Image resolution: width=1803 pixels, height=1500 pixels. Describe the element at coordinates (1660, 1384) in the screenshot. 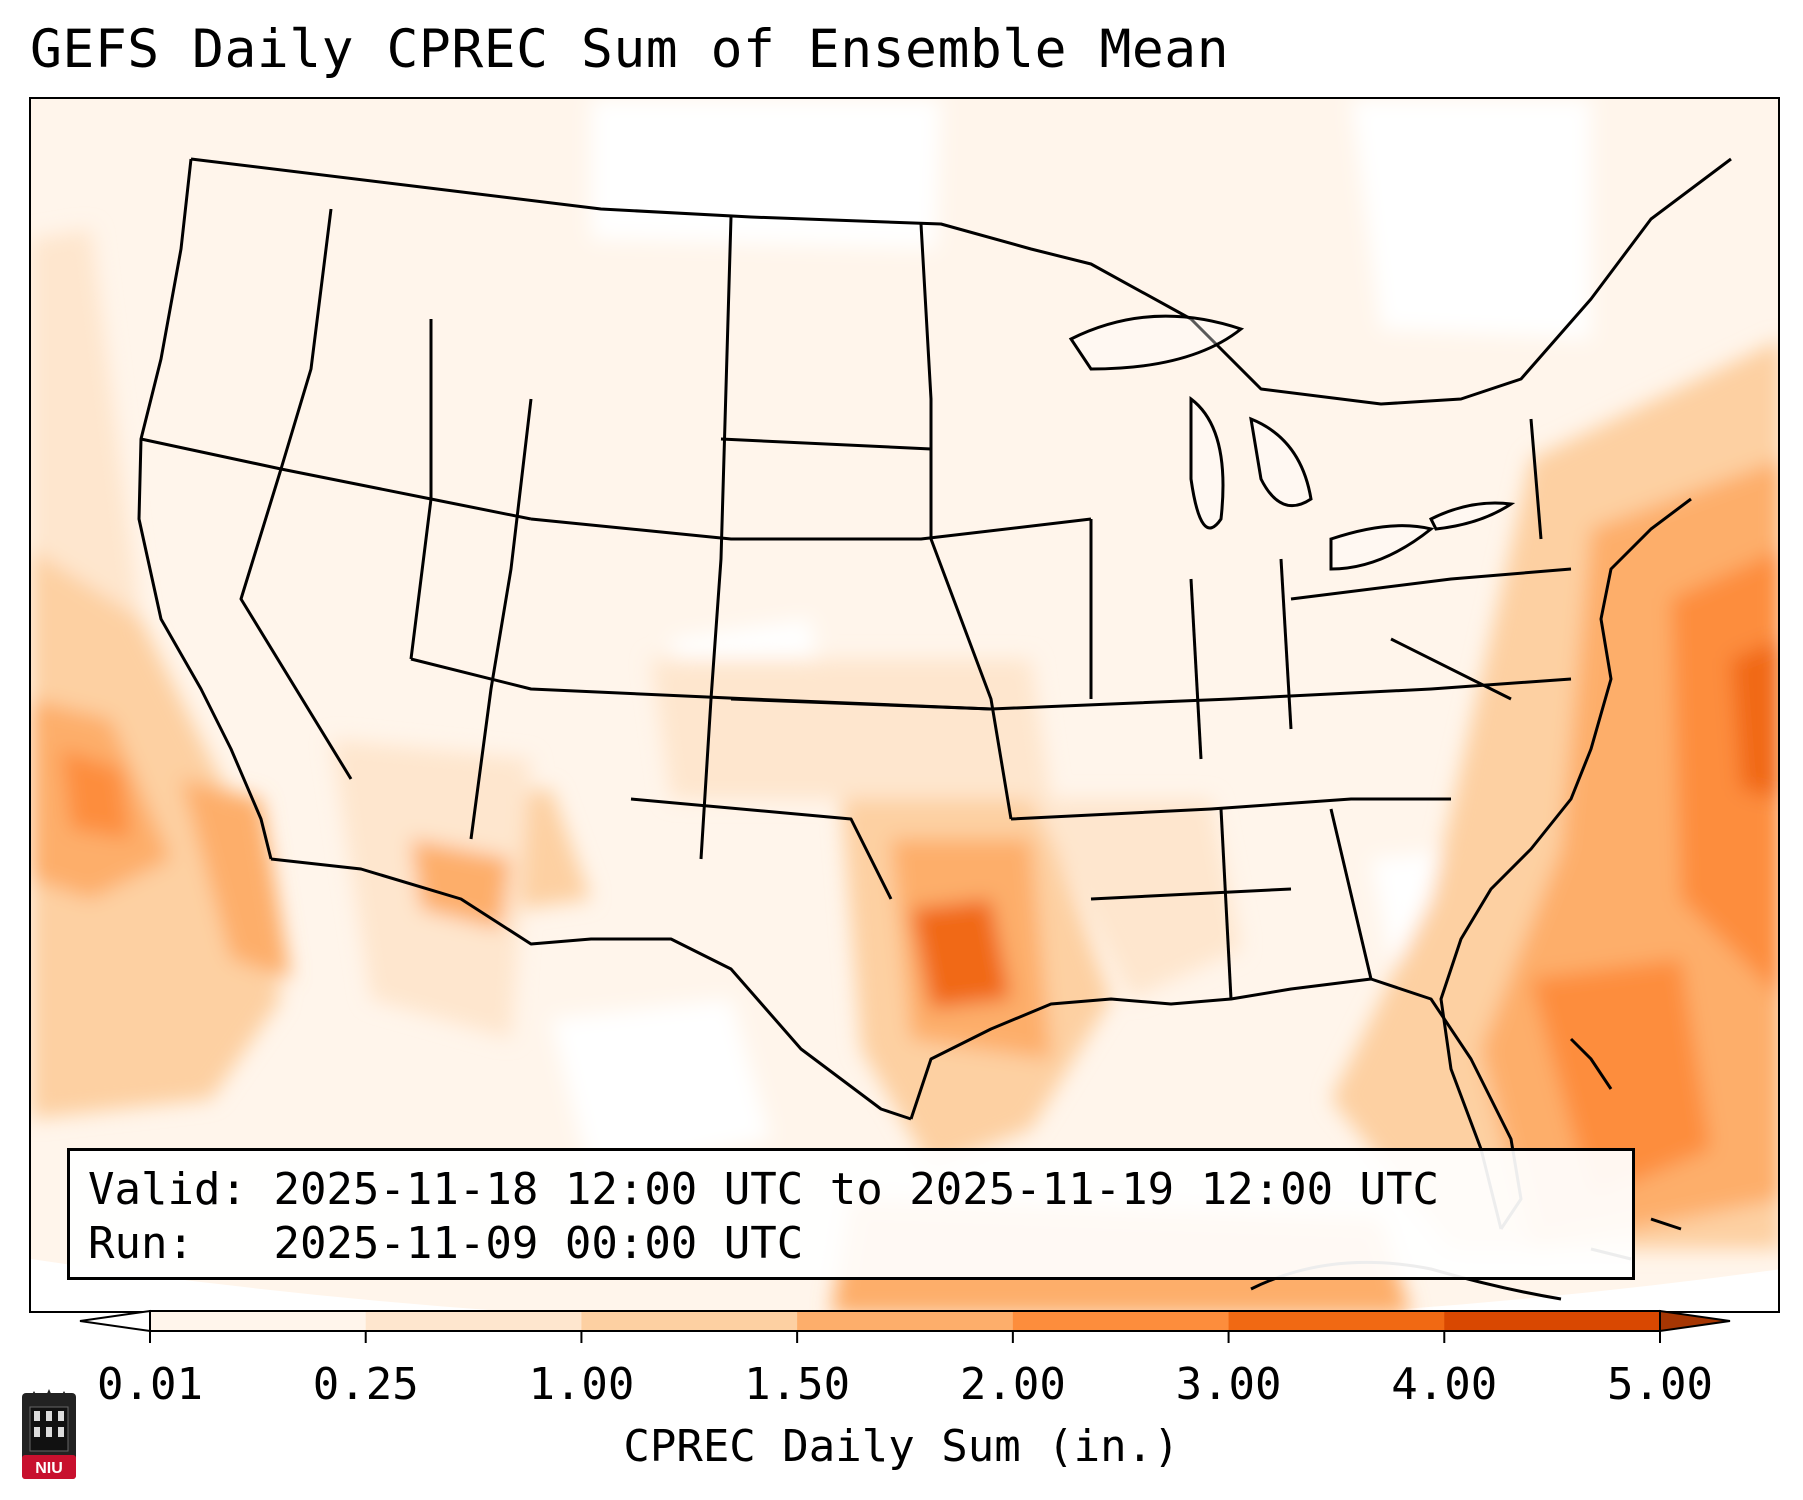

I see `colorbar-tick-label: 5.00` at that location.